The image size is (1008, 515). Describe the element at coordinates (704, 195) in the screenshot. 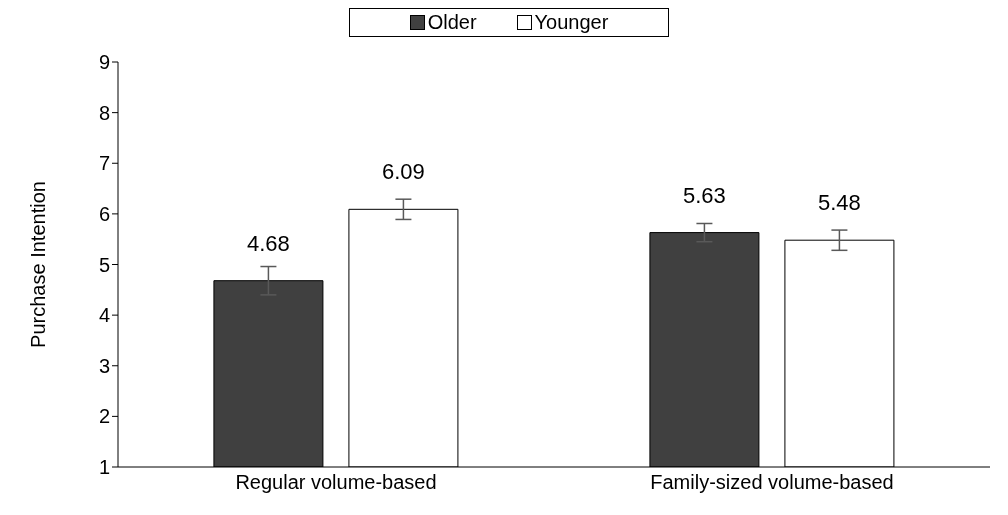

I see `data-label: 5.63` at that location.